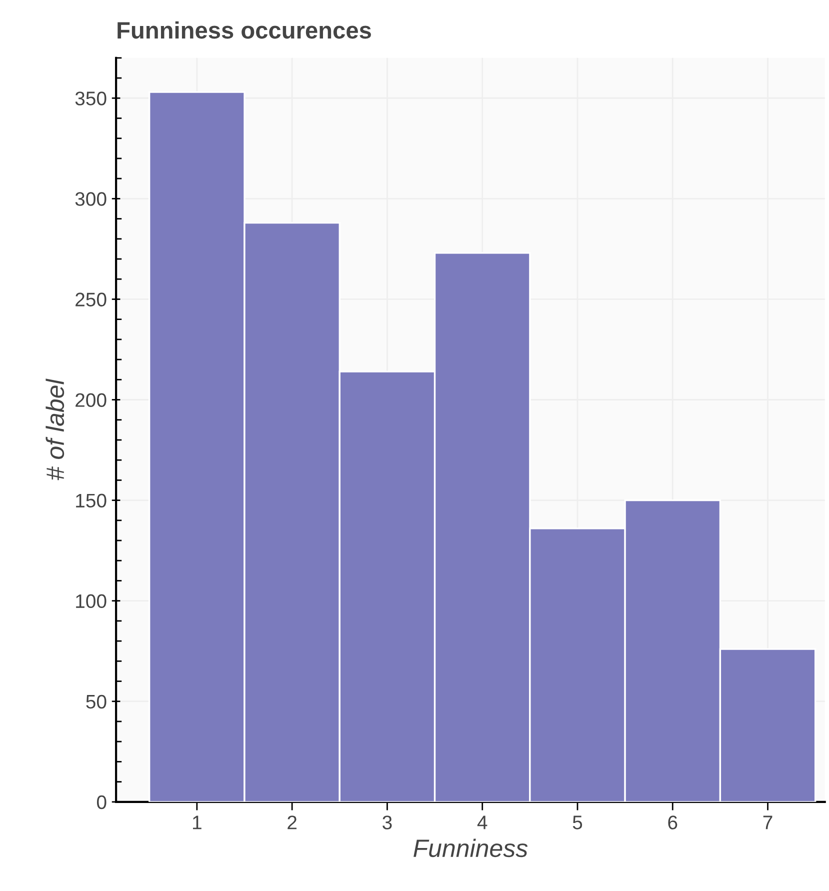 This screenshot has width=829, height=891. What do you see at coordinates (101, 802) in the screenshot?
I see `y-tick-label: 0` at bounding box center [101, 802].